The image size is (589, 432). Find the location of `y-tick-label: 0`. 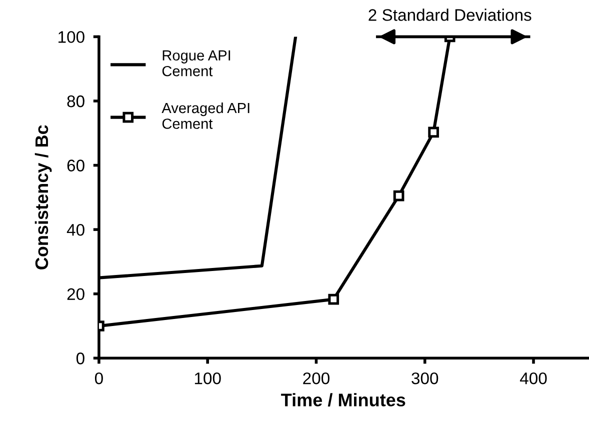

y-tick-label: 0 is located at coordinates (80, 358).